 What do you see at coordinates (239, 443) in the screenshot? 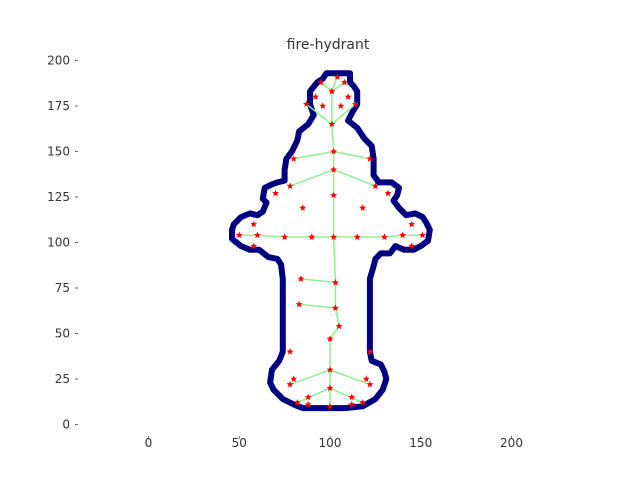
I see `x-tick-label: 50` at bounding box center [239, 443].